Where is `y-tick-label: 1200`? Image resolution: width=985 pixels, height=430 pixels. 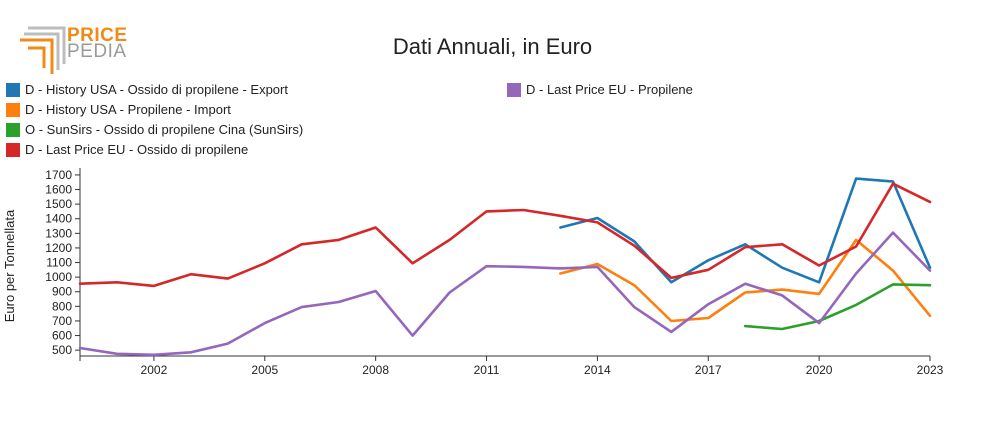 y-tick-label: 1200 is located at coordinates (58, 248).